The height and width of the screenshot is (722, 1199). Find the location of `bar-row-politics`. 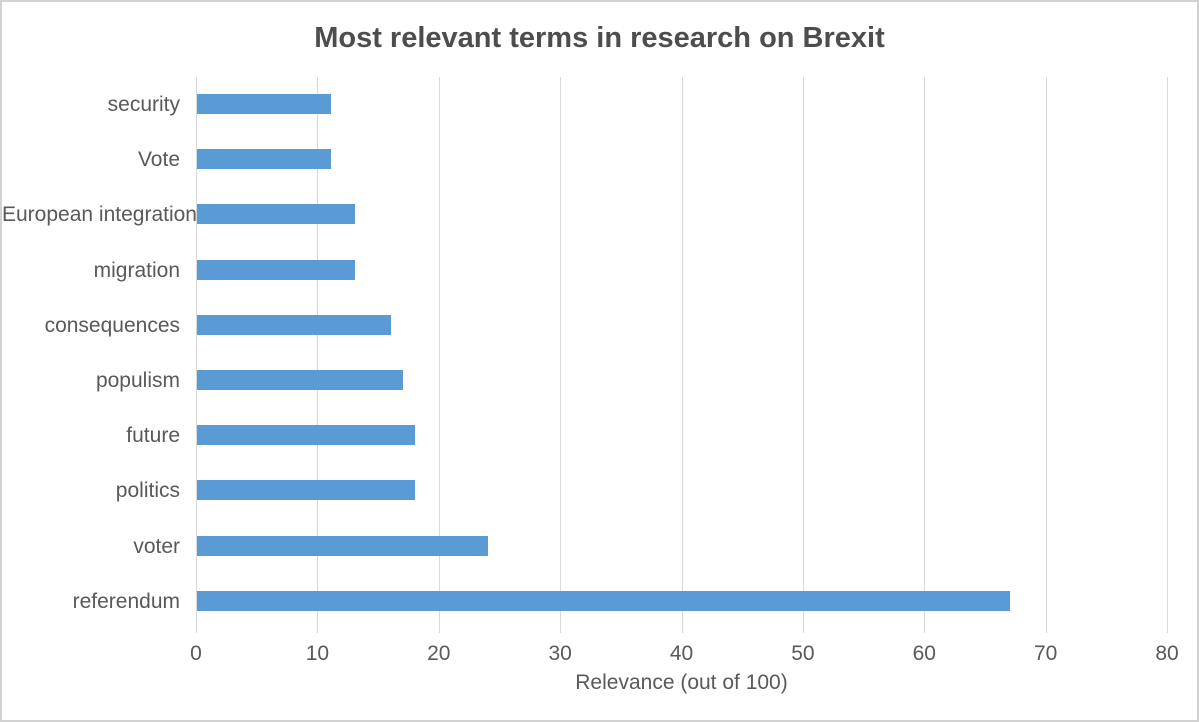

bar-row-politics is located at coordinates (681, 490).